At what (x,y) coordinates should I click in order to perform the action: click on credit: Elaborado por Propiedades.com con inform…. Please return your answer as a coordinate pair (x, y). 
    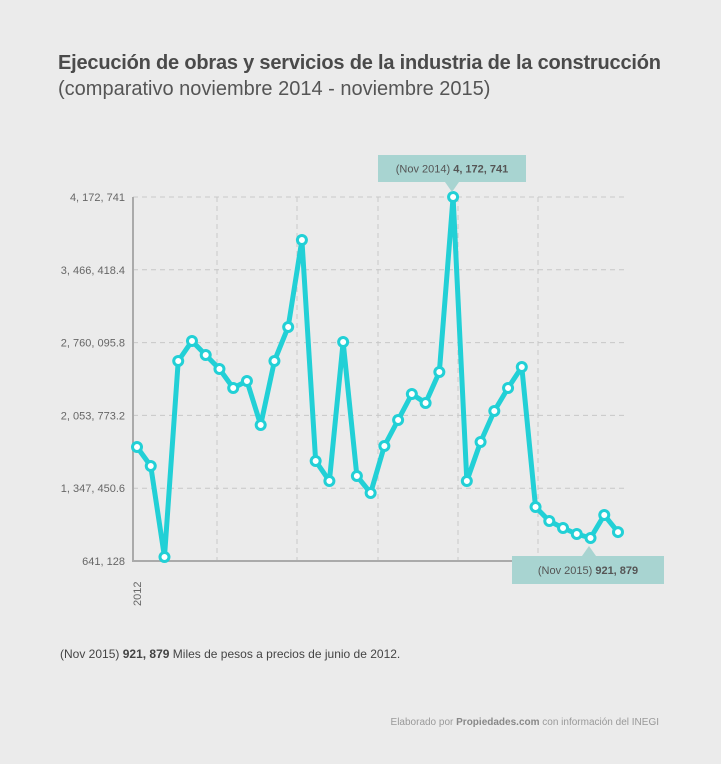
    Looking at the image, I should click on (525, 722).